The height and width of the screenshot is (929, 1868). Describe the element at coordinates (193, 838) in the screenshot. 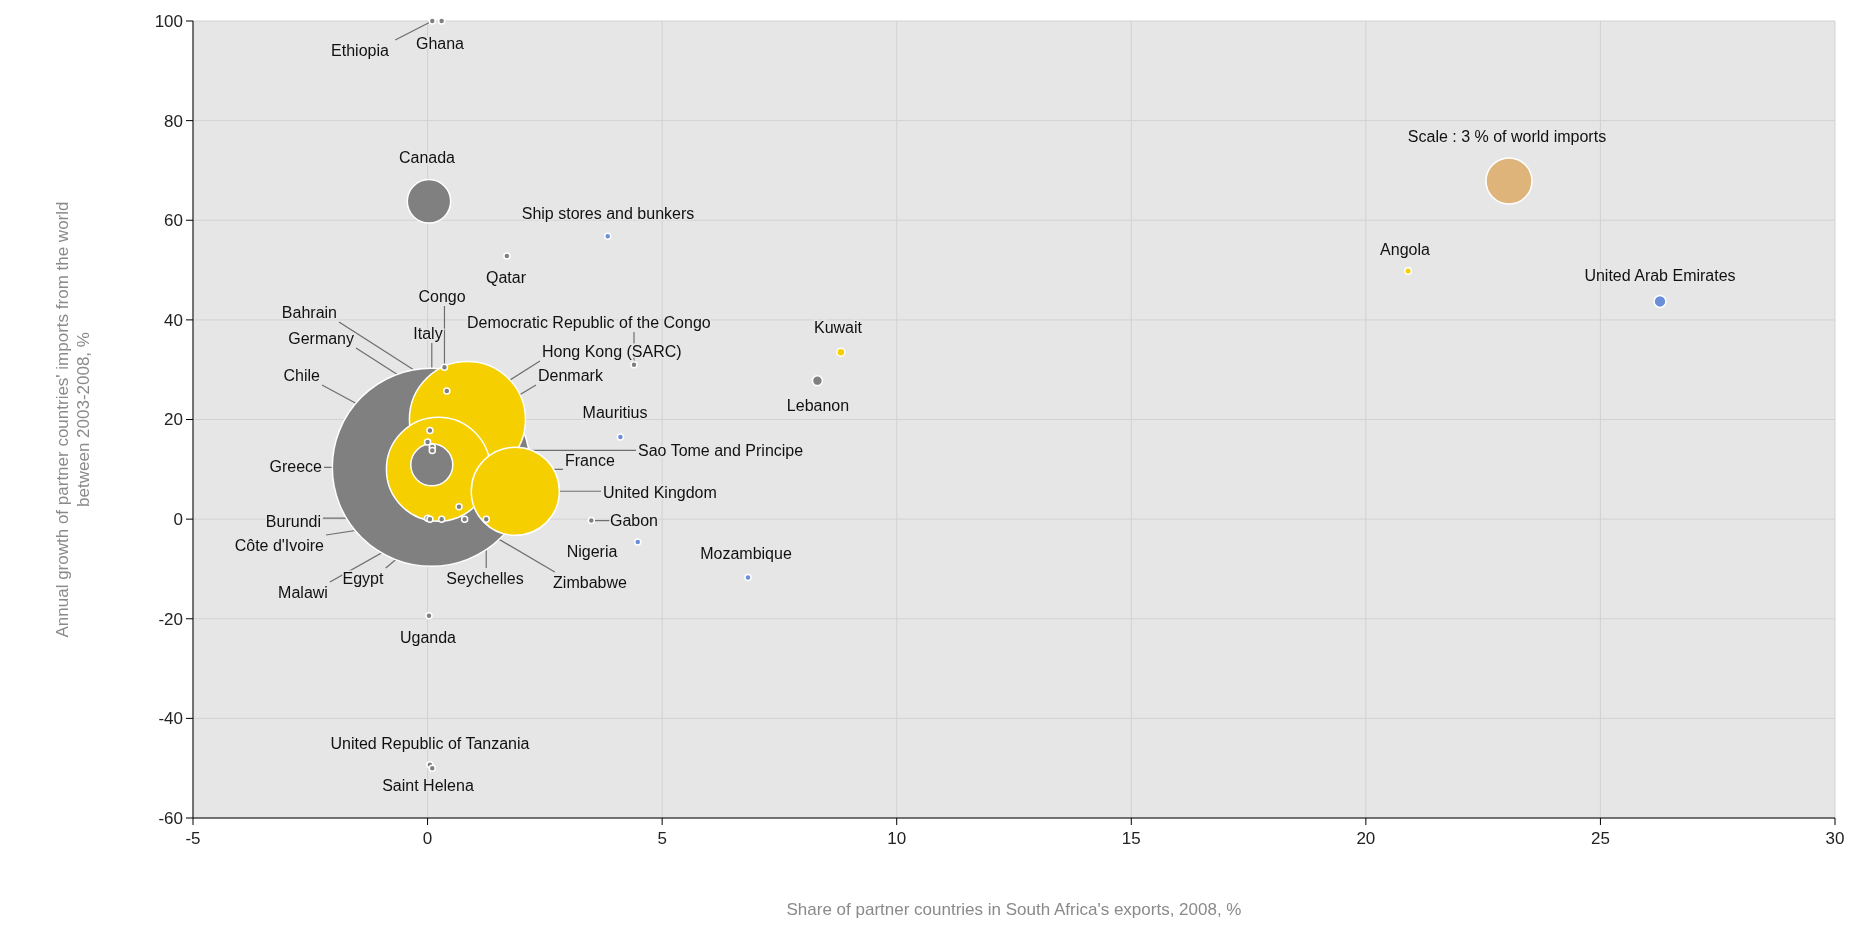

I see `x-tick-label: -5` at that location.